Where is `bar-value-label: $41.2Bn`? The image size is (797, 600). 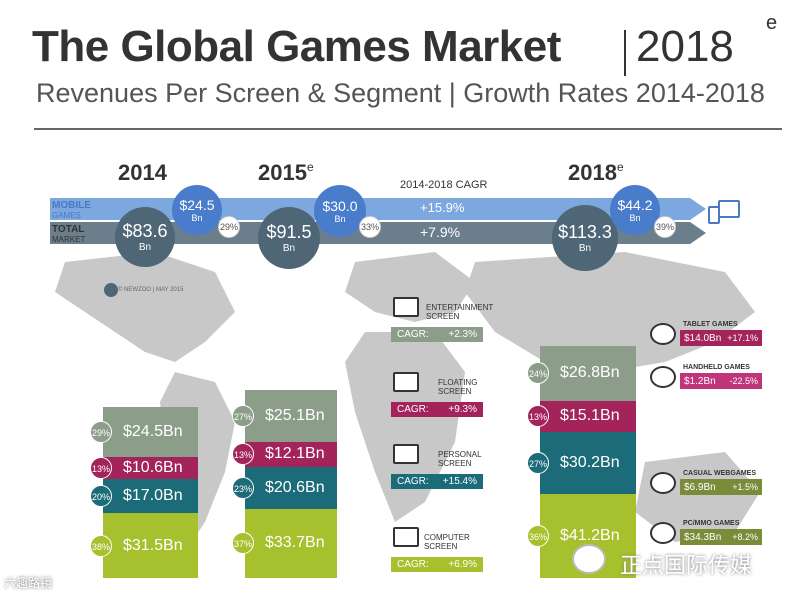
bar-value-label: $41.2Bn is located at coordinates (590, 535).